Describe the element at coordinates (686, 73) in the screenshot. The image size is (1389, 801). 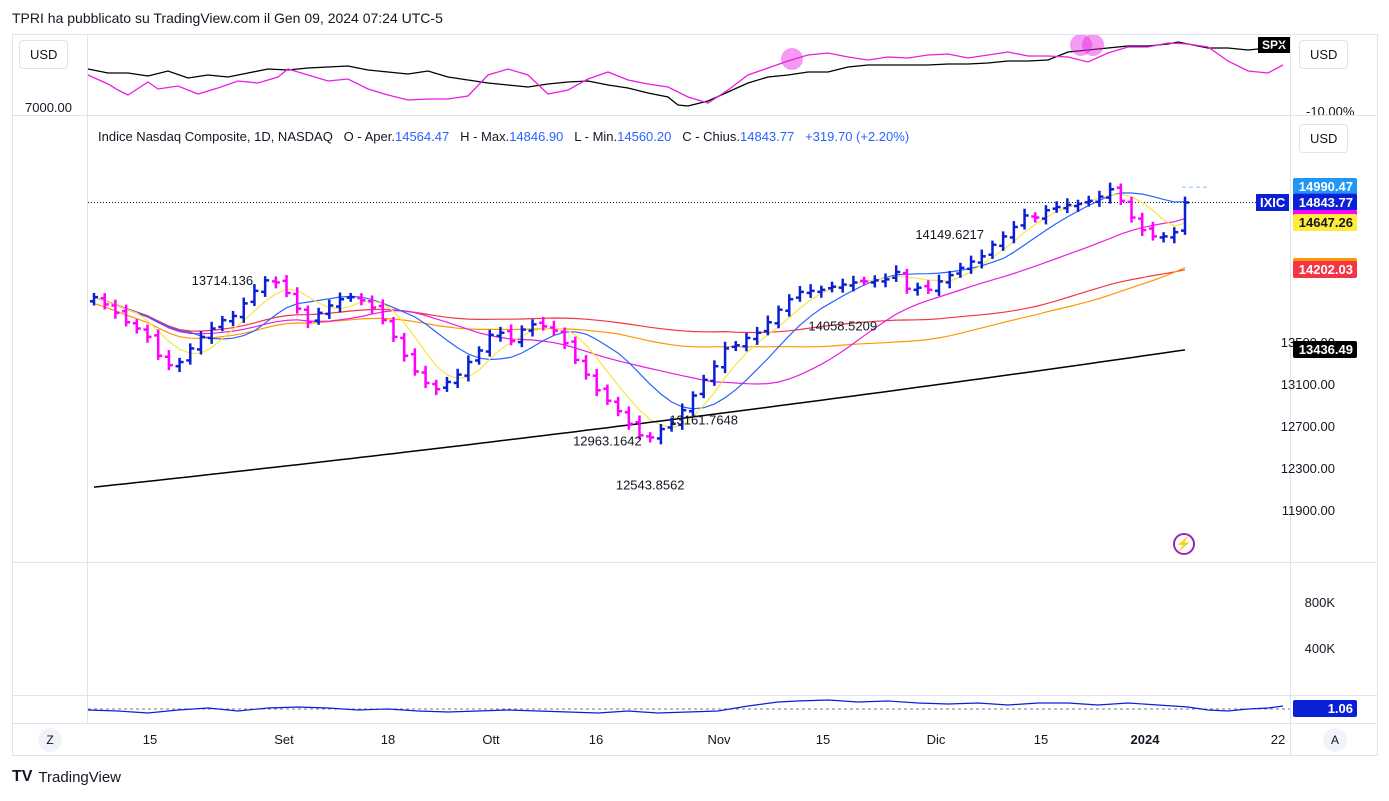
I see `spx-relative-line` at that location.